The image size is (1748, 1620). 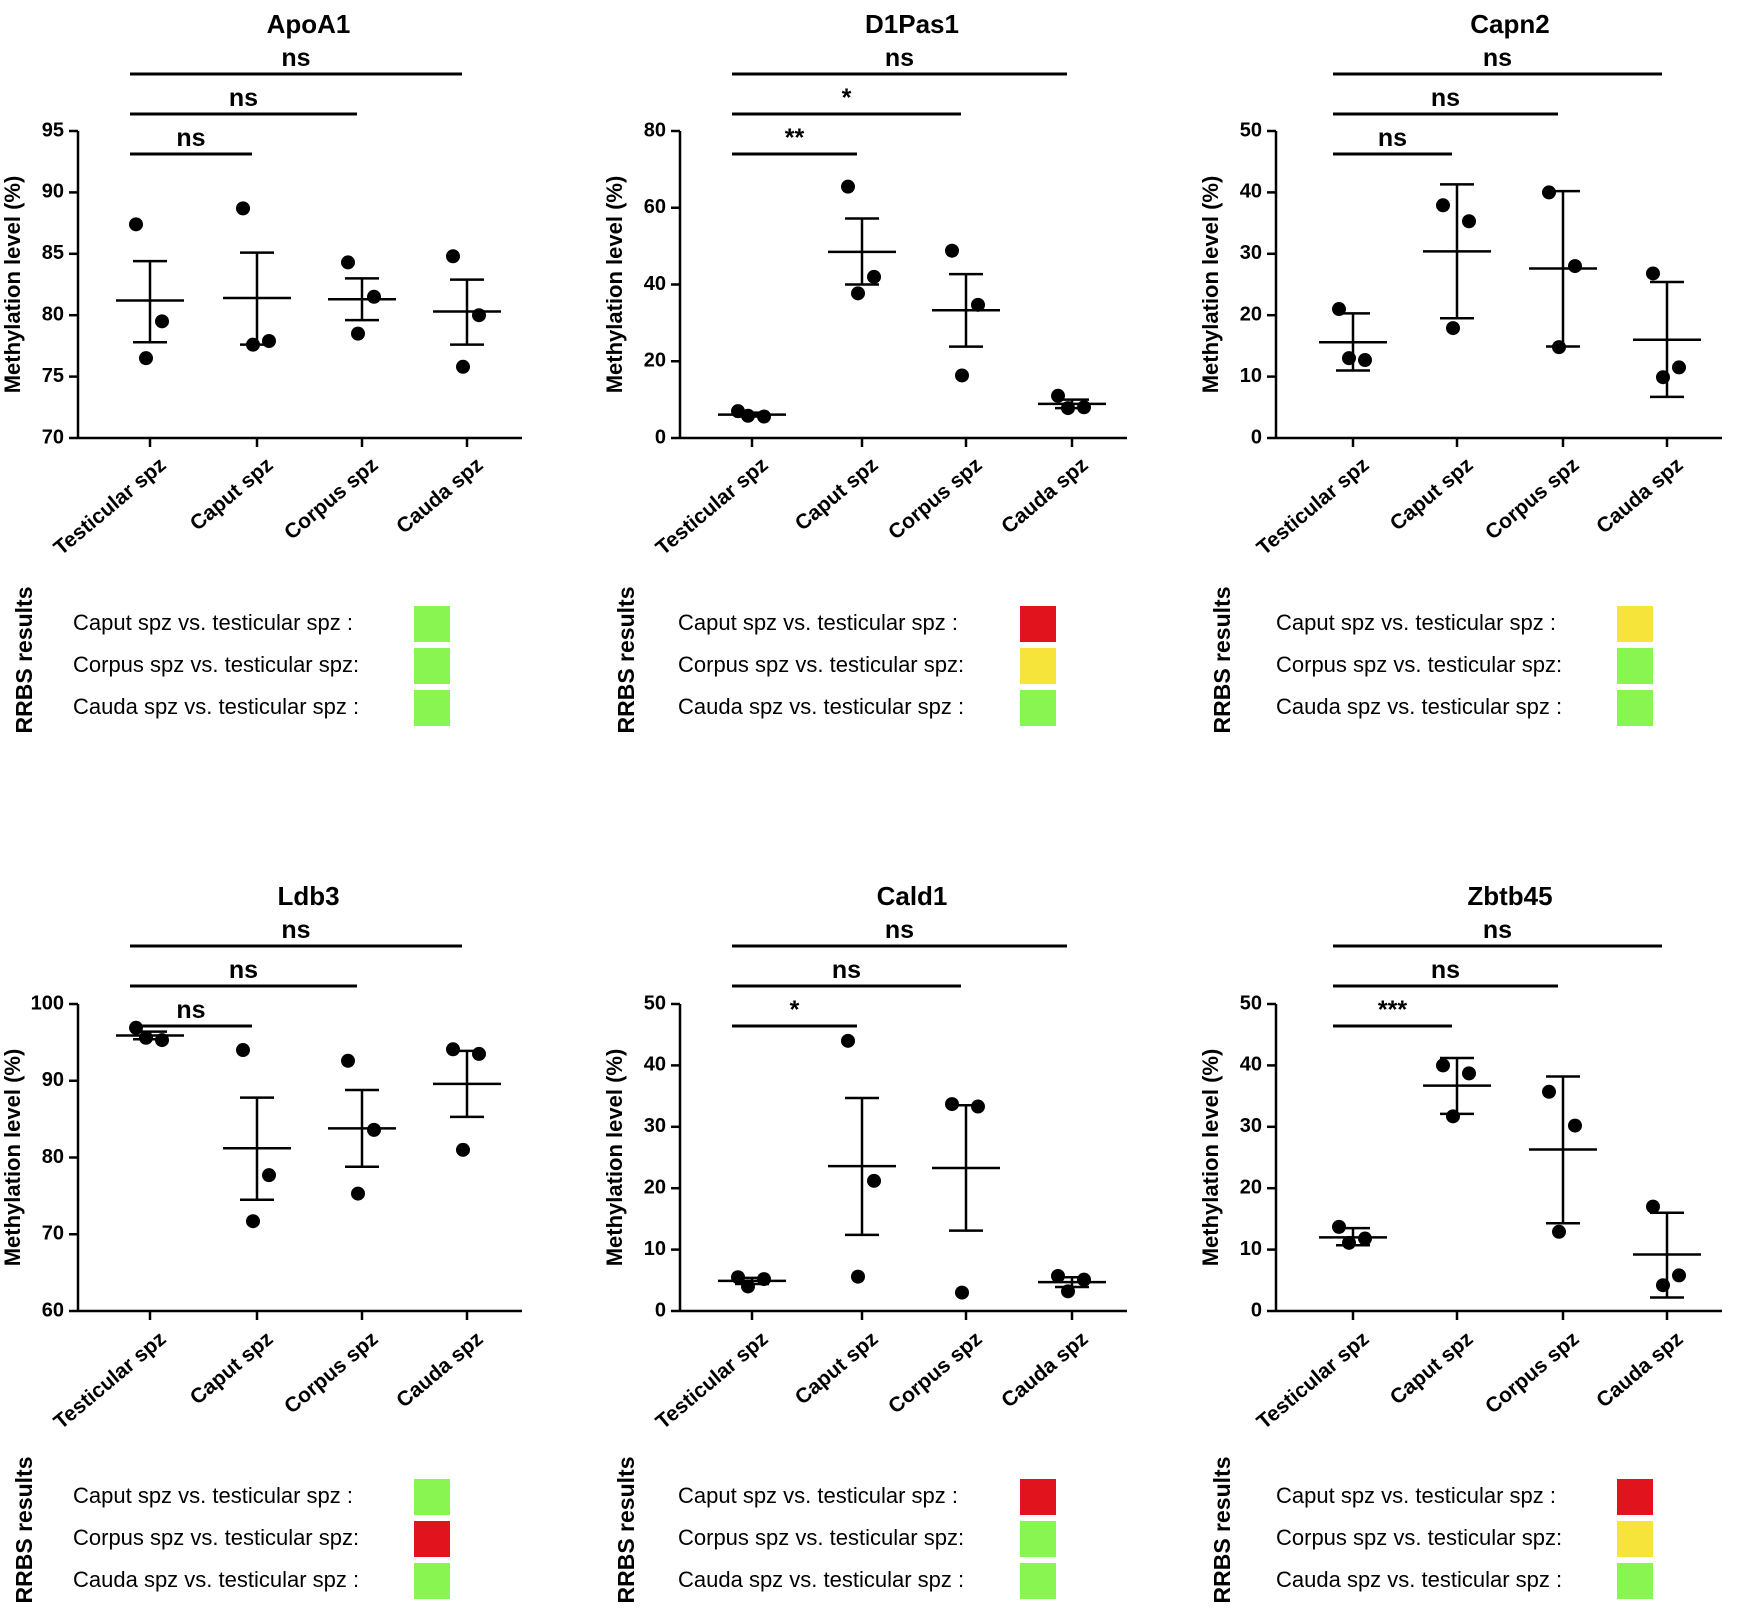 What do you see at coordinates (655, 1126) in the screenshot?
I see `y-tick-label: 30` at bounding box center [655, 1126].